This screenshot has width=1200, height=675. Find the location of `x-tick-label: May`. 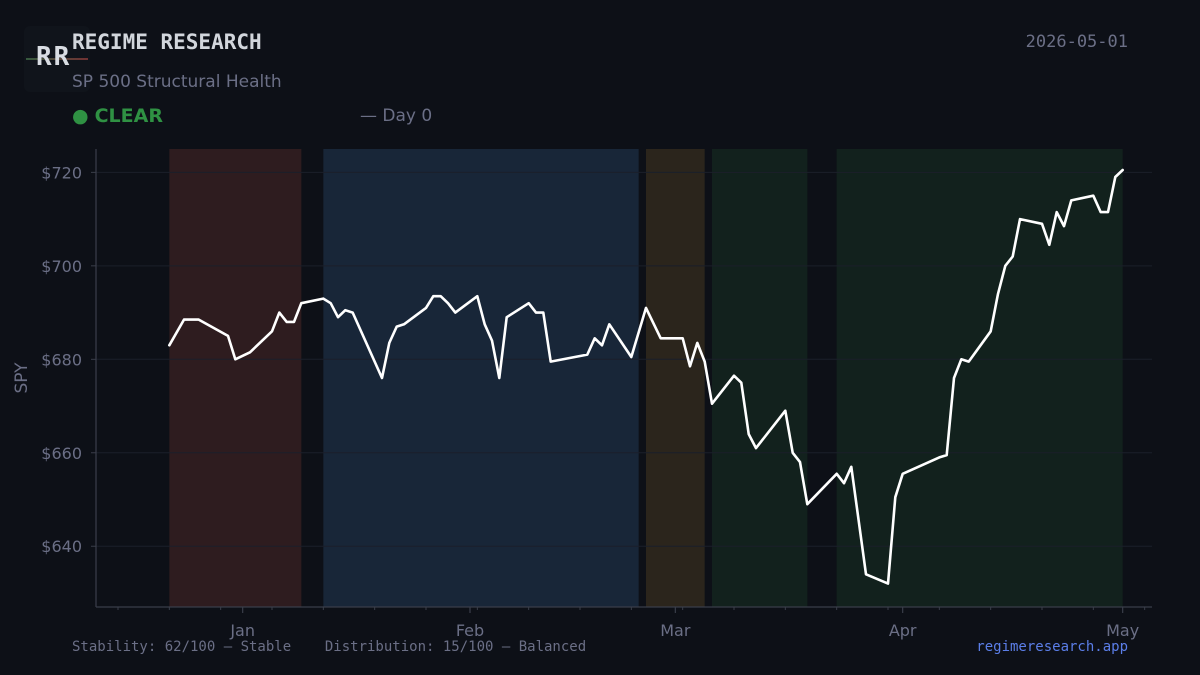

x-tick-label: May is located at coordinates (1122, 630).